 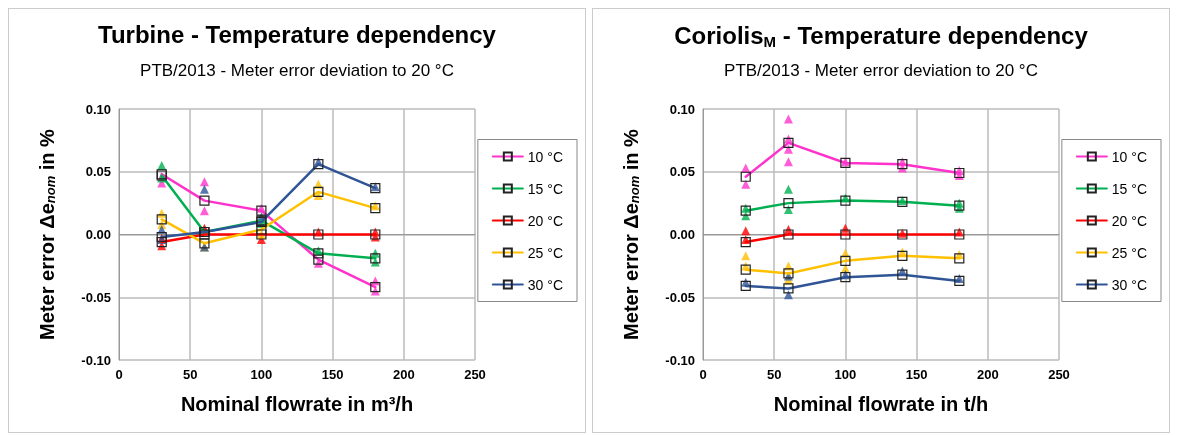 I want to click on chart-title: Turbine - Temperature dependency, so click(x=297, y=34).